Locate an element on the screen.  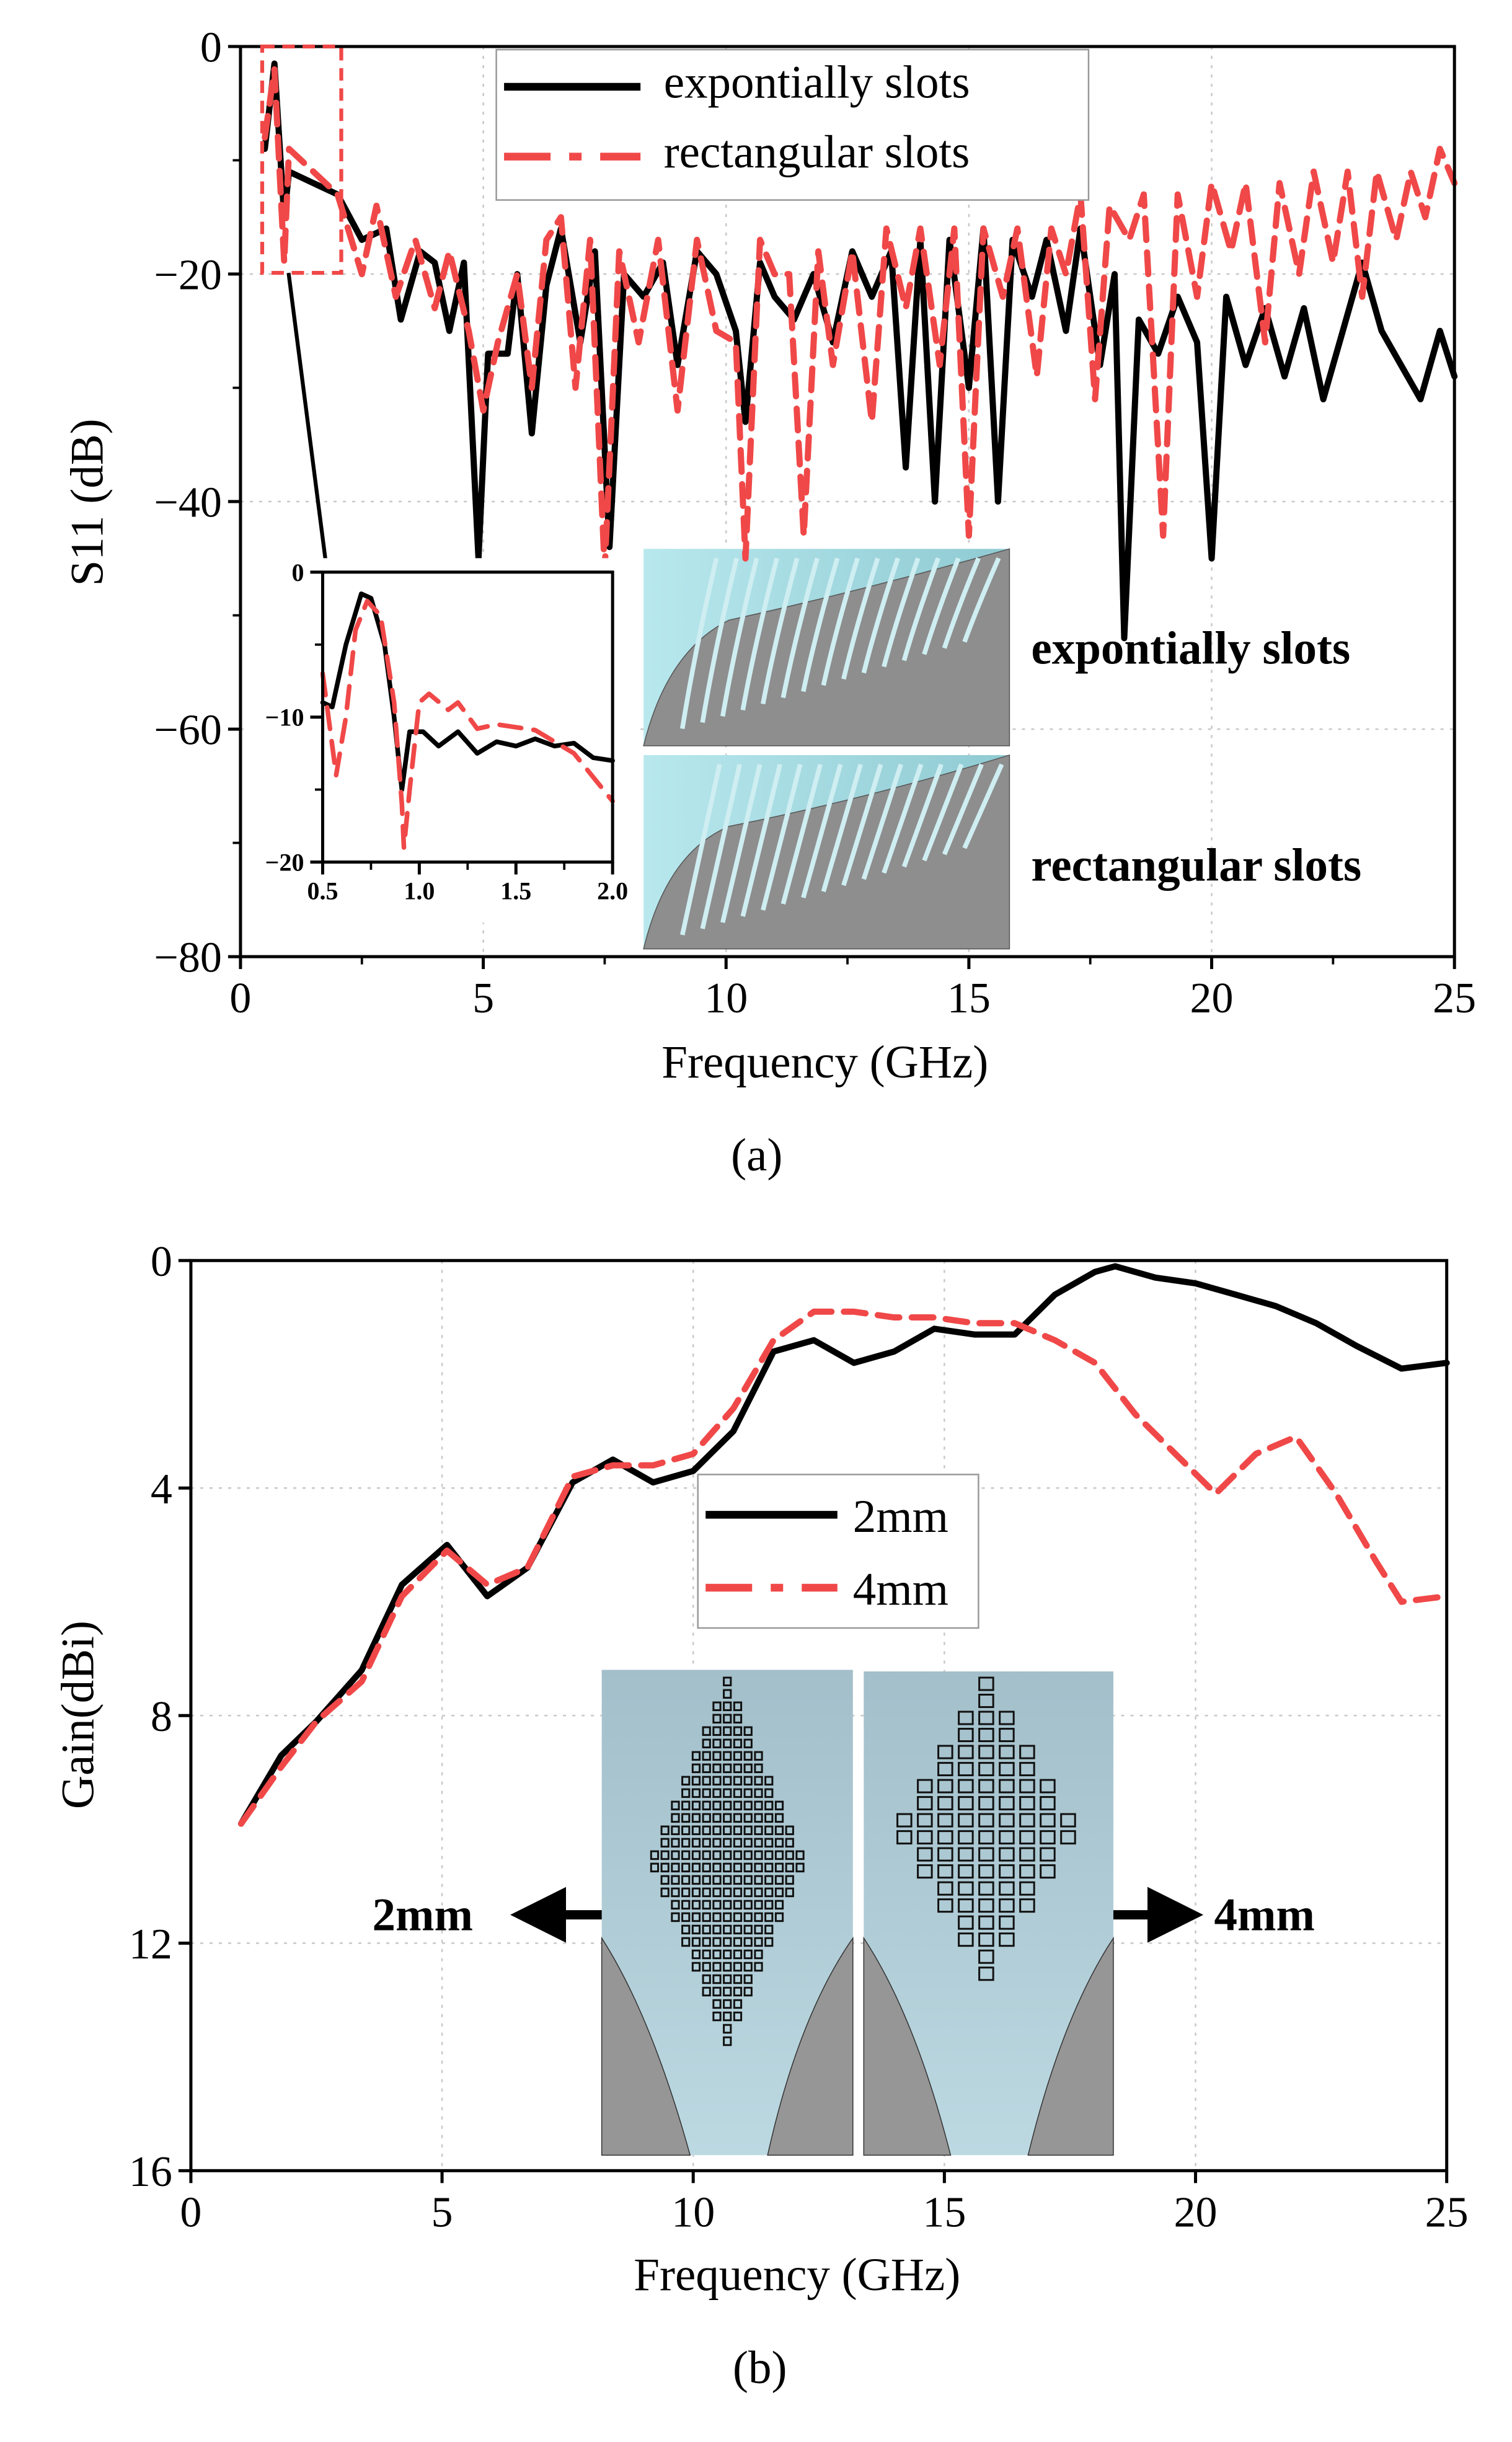
y-axis-label: Gain(dBi) is located at coordinates (78, 1715).